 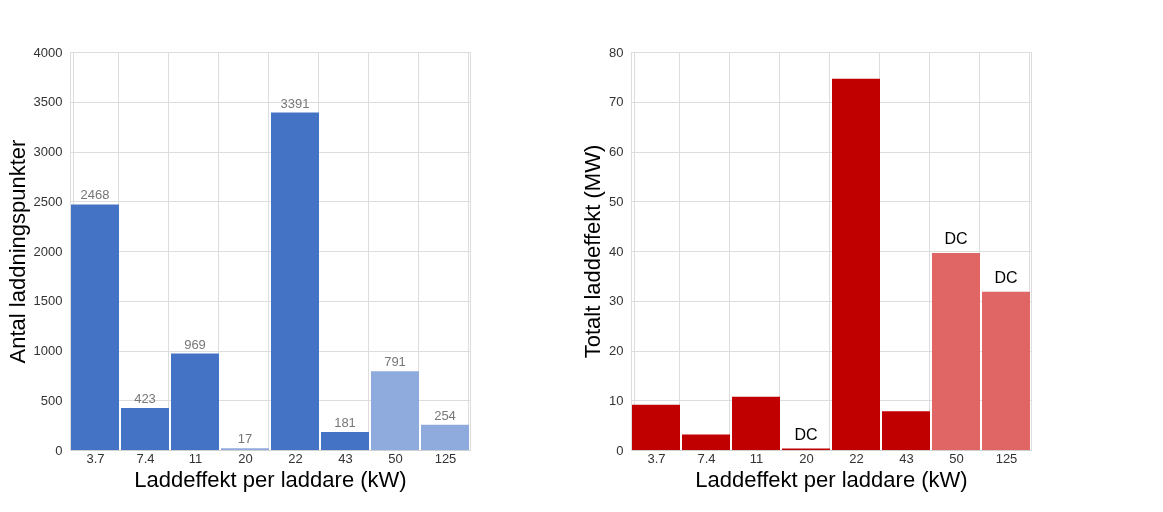 What do you see at coordinates (616, 52) in the screenshot?
I see `y-tick-label: 80` at bounding box center [616, 52].